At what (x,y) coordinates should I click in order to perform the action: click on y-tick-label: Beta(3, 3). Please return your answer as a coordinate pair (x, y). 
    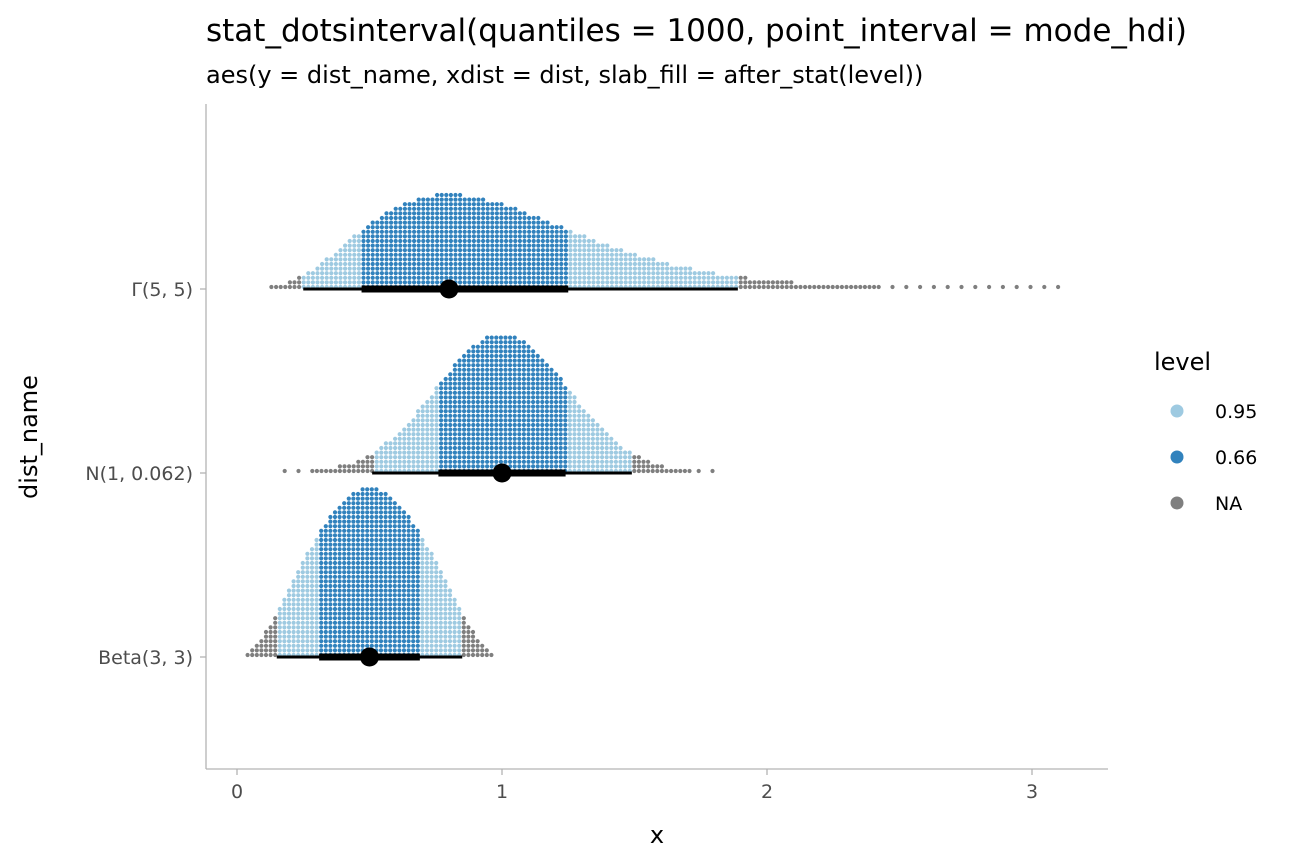
    Looking at the image, I should click on (145, 658).